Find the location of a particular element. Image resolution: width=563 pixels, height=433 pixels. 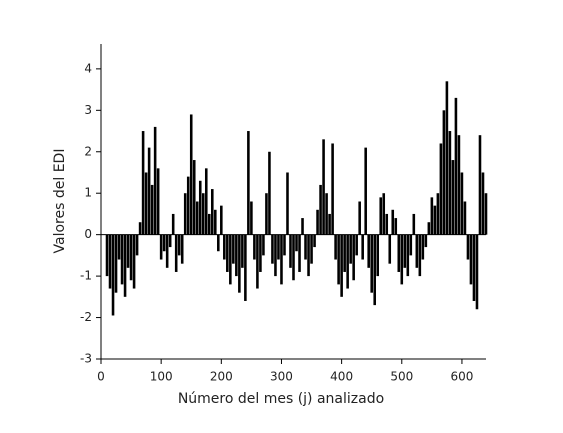

y-tick-label: -1 is located at coordinates (86, 276).